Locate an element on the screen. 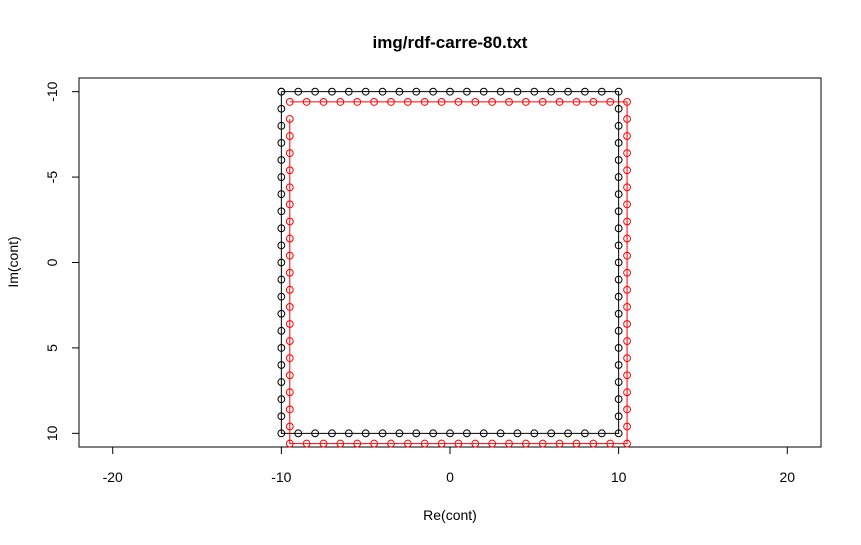 The height and width of the screenshot is (545, 861). y-tick-label: -10 is located at coordinates (52, 91).